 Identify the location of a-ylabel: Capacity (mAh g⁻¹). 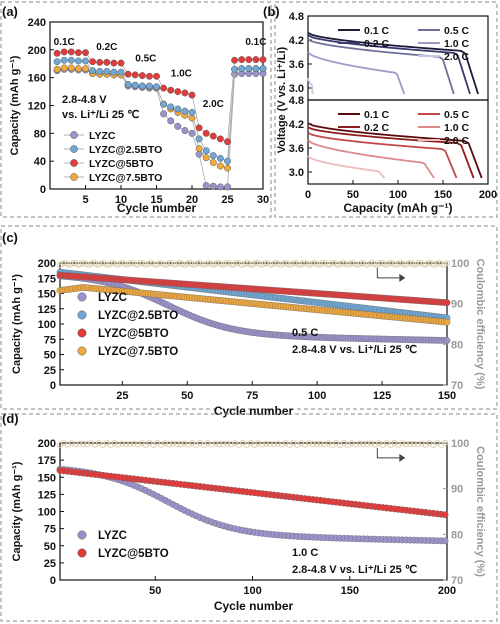
(15, 105).